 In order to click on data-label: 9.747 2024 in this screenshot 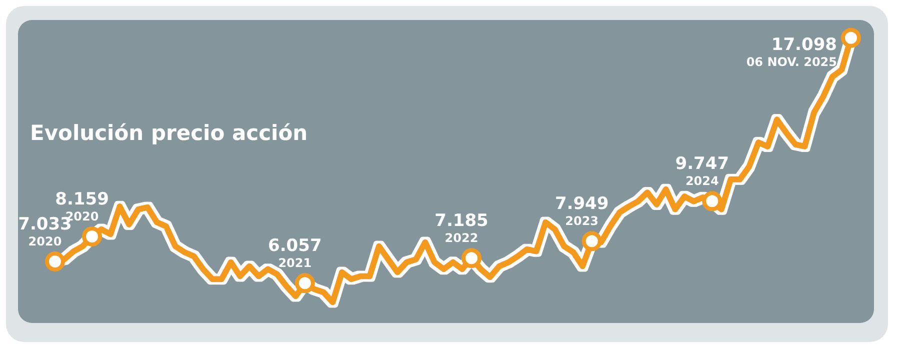, I will do `click(702, 171)`.